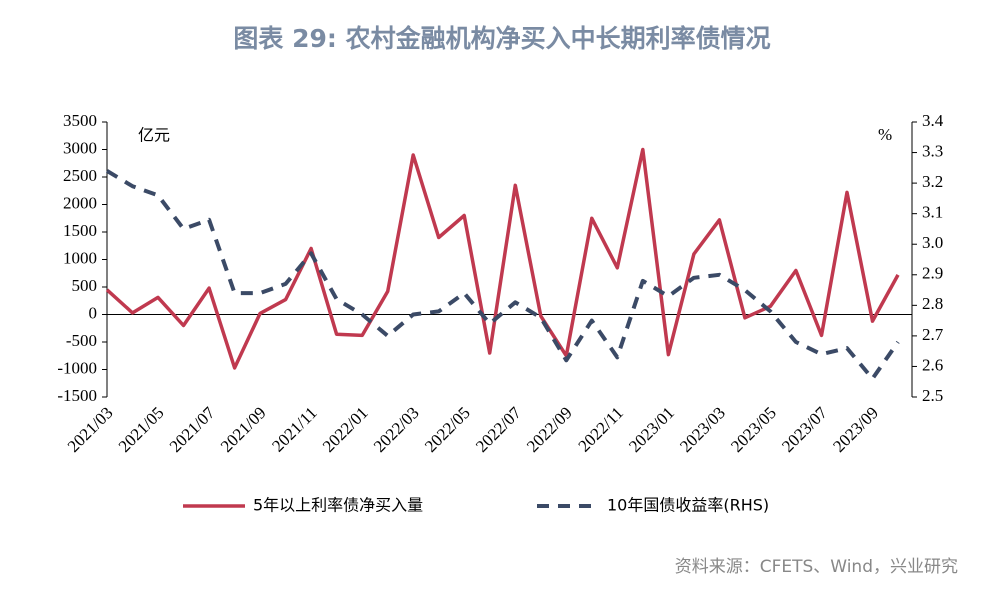  Describe the element at coordinates (601, 429) in the screenshot. I see `x-tick-label: 2022/11` at that location.